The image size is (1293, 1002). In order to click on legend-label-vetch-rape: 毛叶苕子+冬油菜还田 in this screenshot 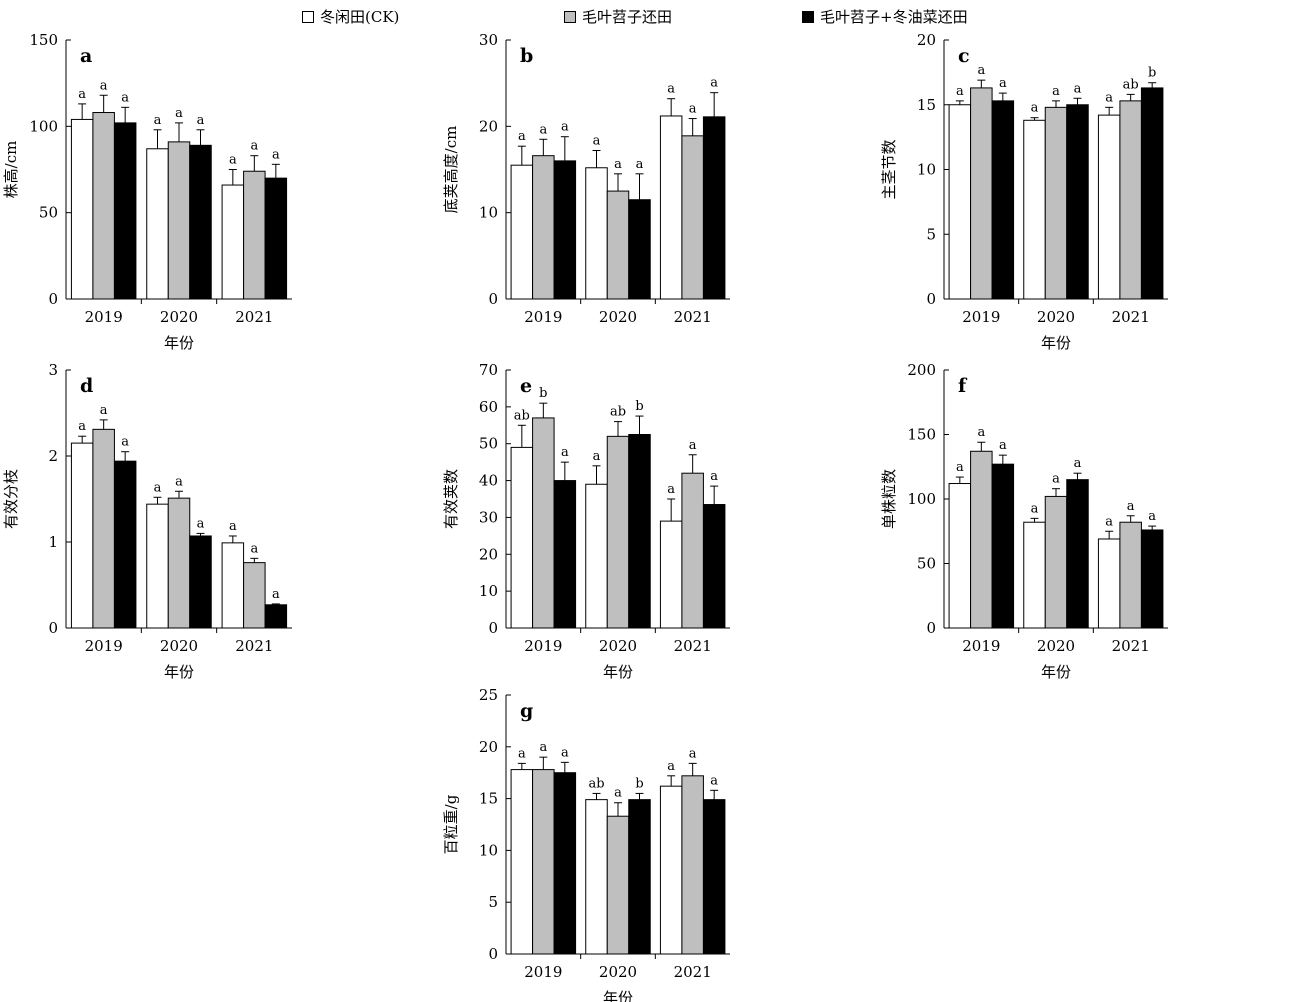, I will do `click(894, 17)`.